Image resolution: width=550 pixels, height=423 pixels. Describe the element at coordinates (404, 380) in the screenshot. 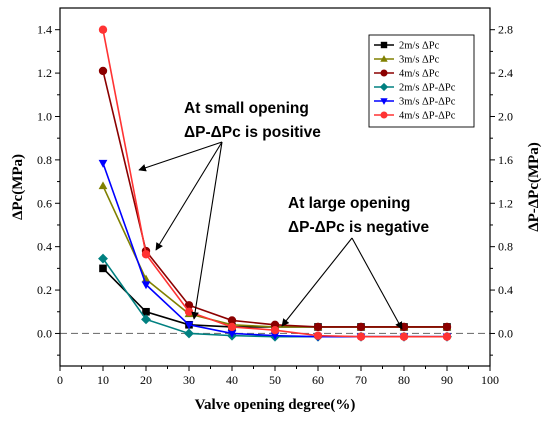

I see `x-tick-label: 80` at that location.